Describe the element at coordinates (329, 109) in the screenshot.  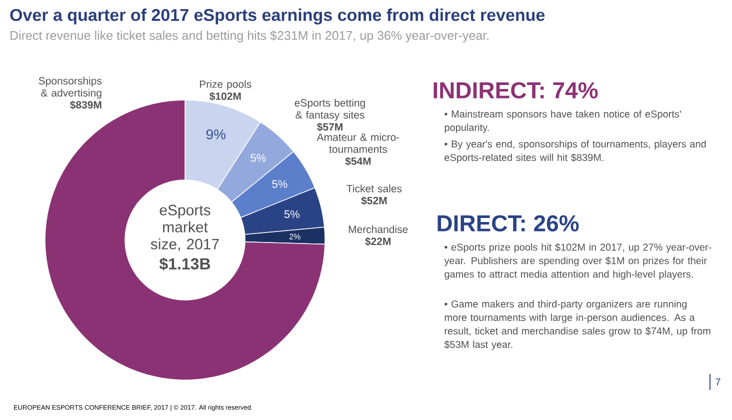
I see `slice-label: eSports betting & fantasy sites` at that location.